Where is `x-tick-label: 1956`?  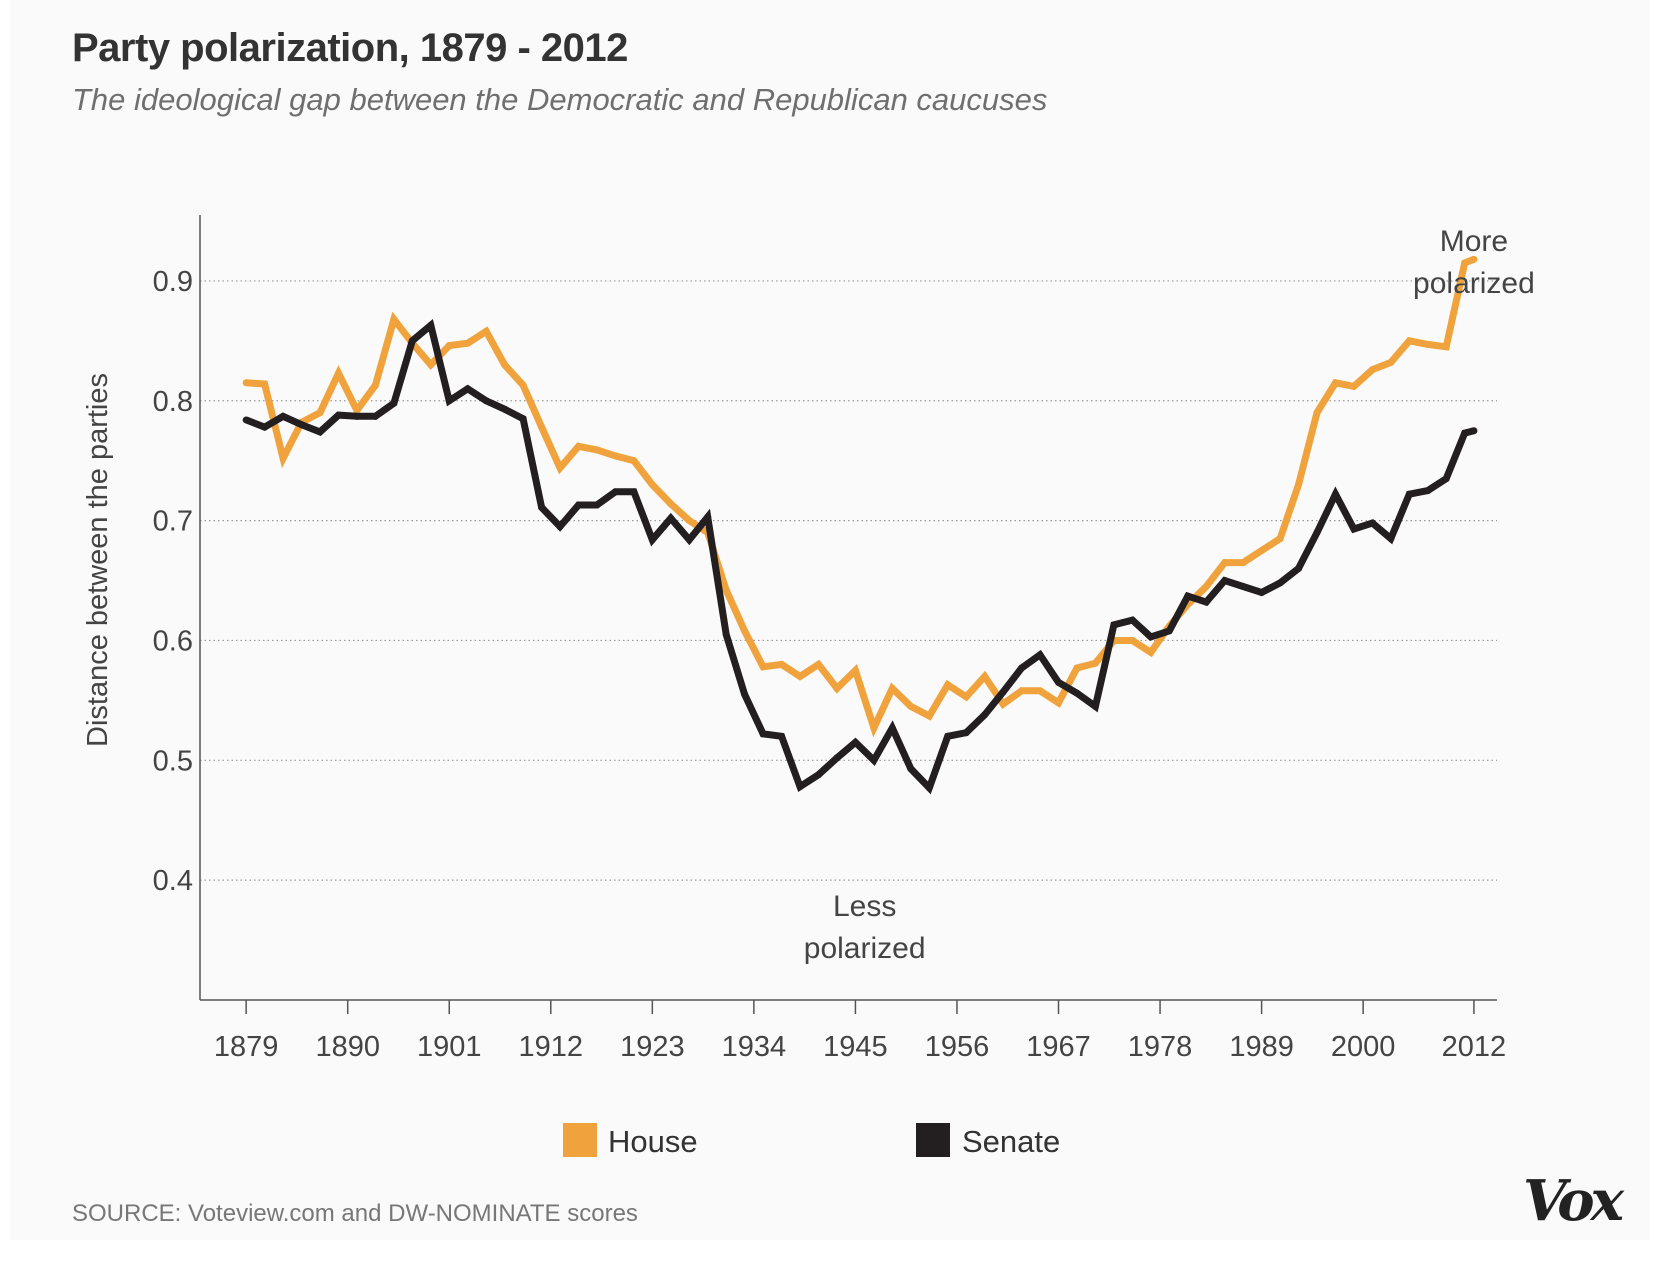 x-tick-label: 1956 is located at coordinates (957, 1047).